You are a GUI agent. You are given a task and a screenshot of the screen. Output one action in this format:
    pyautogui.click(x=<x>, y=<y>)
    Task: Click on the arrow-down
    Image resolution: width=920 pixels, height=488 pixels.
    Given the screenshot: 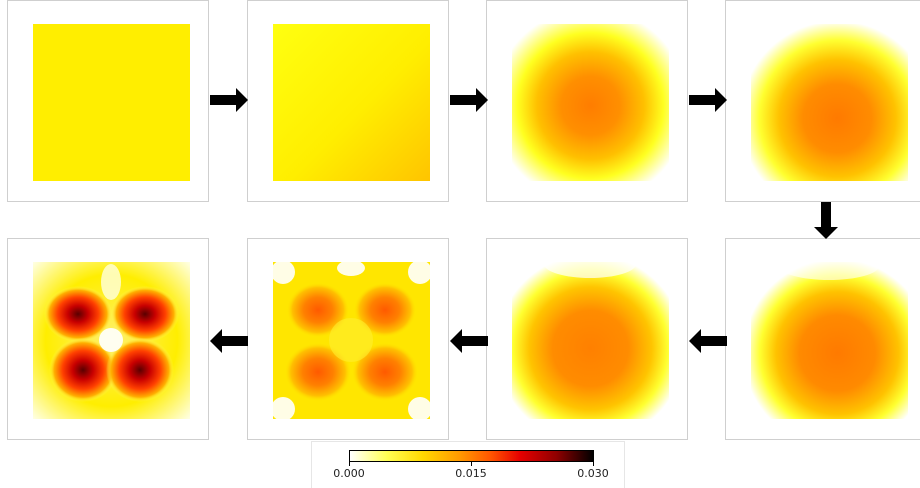 What is the action you would take?
    pyautogui.click(x=826, y=220)
    